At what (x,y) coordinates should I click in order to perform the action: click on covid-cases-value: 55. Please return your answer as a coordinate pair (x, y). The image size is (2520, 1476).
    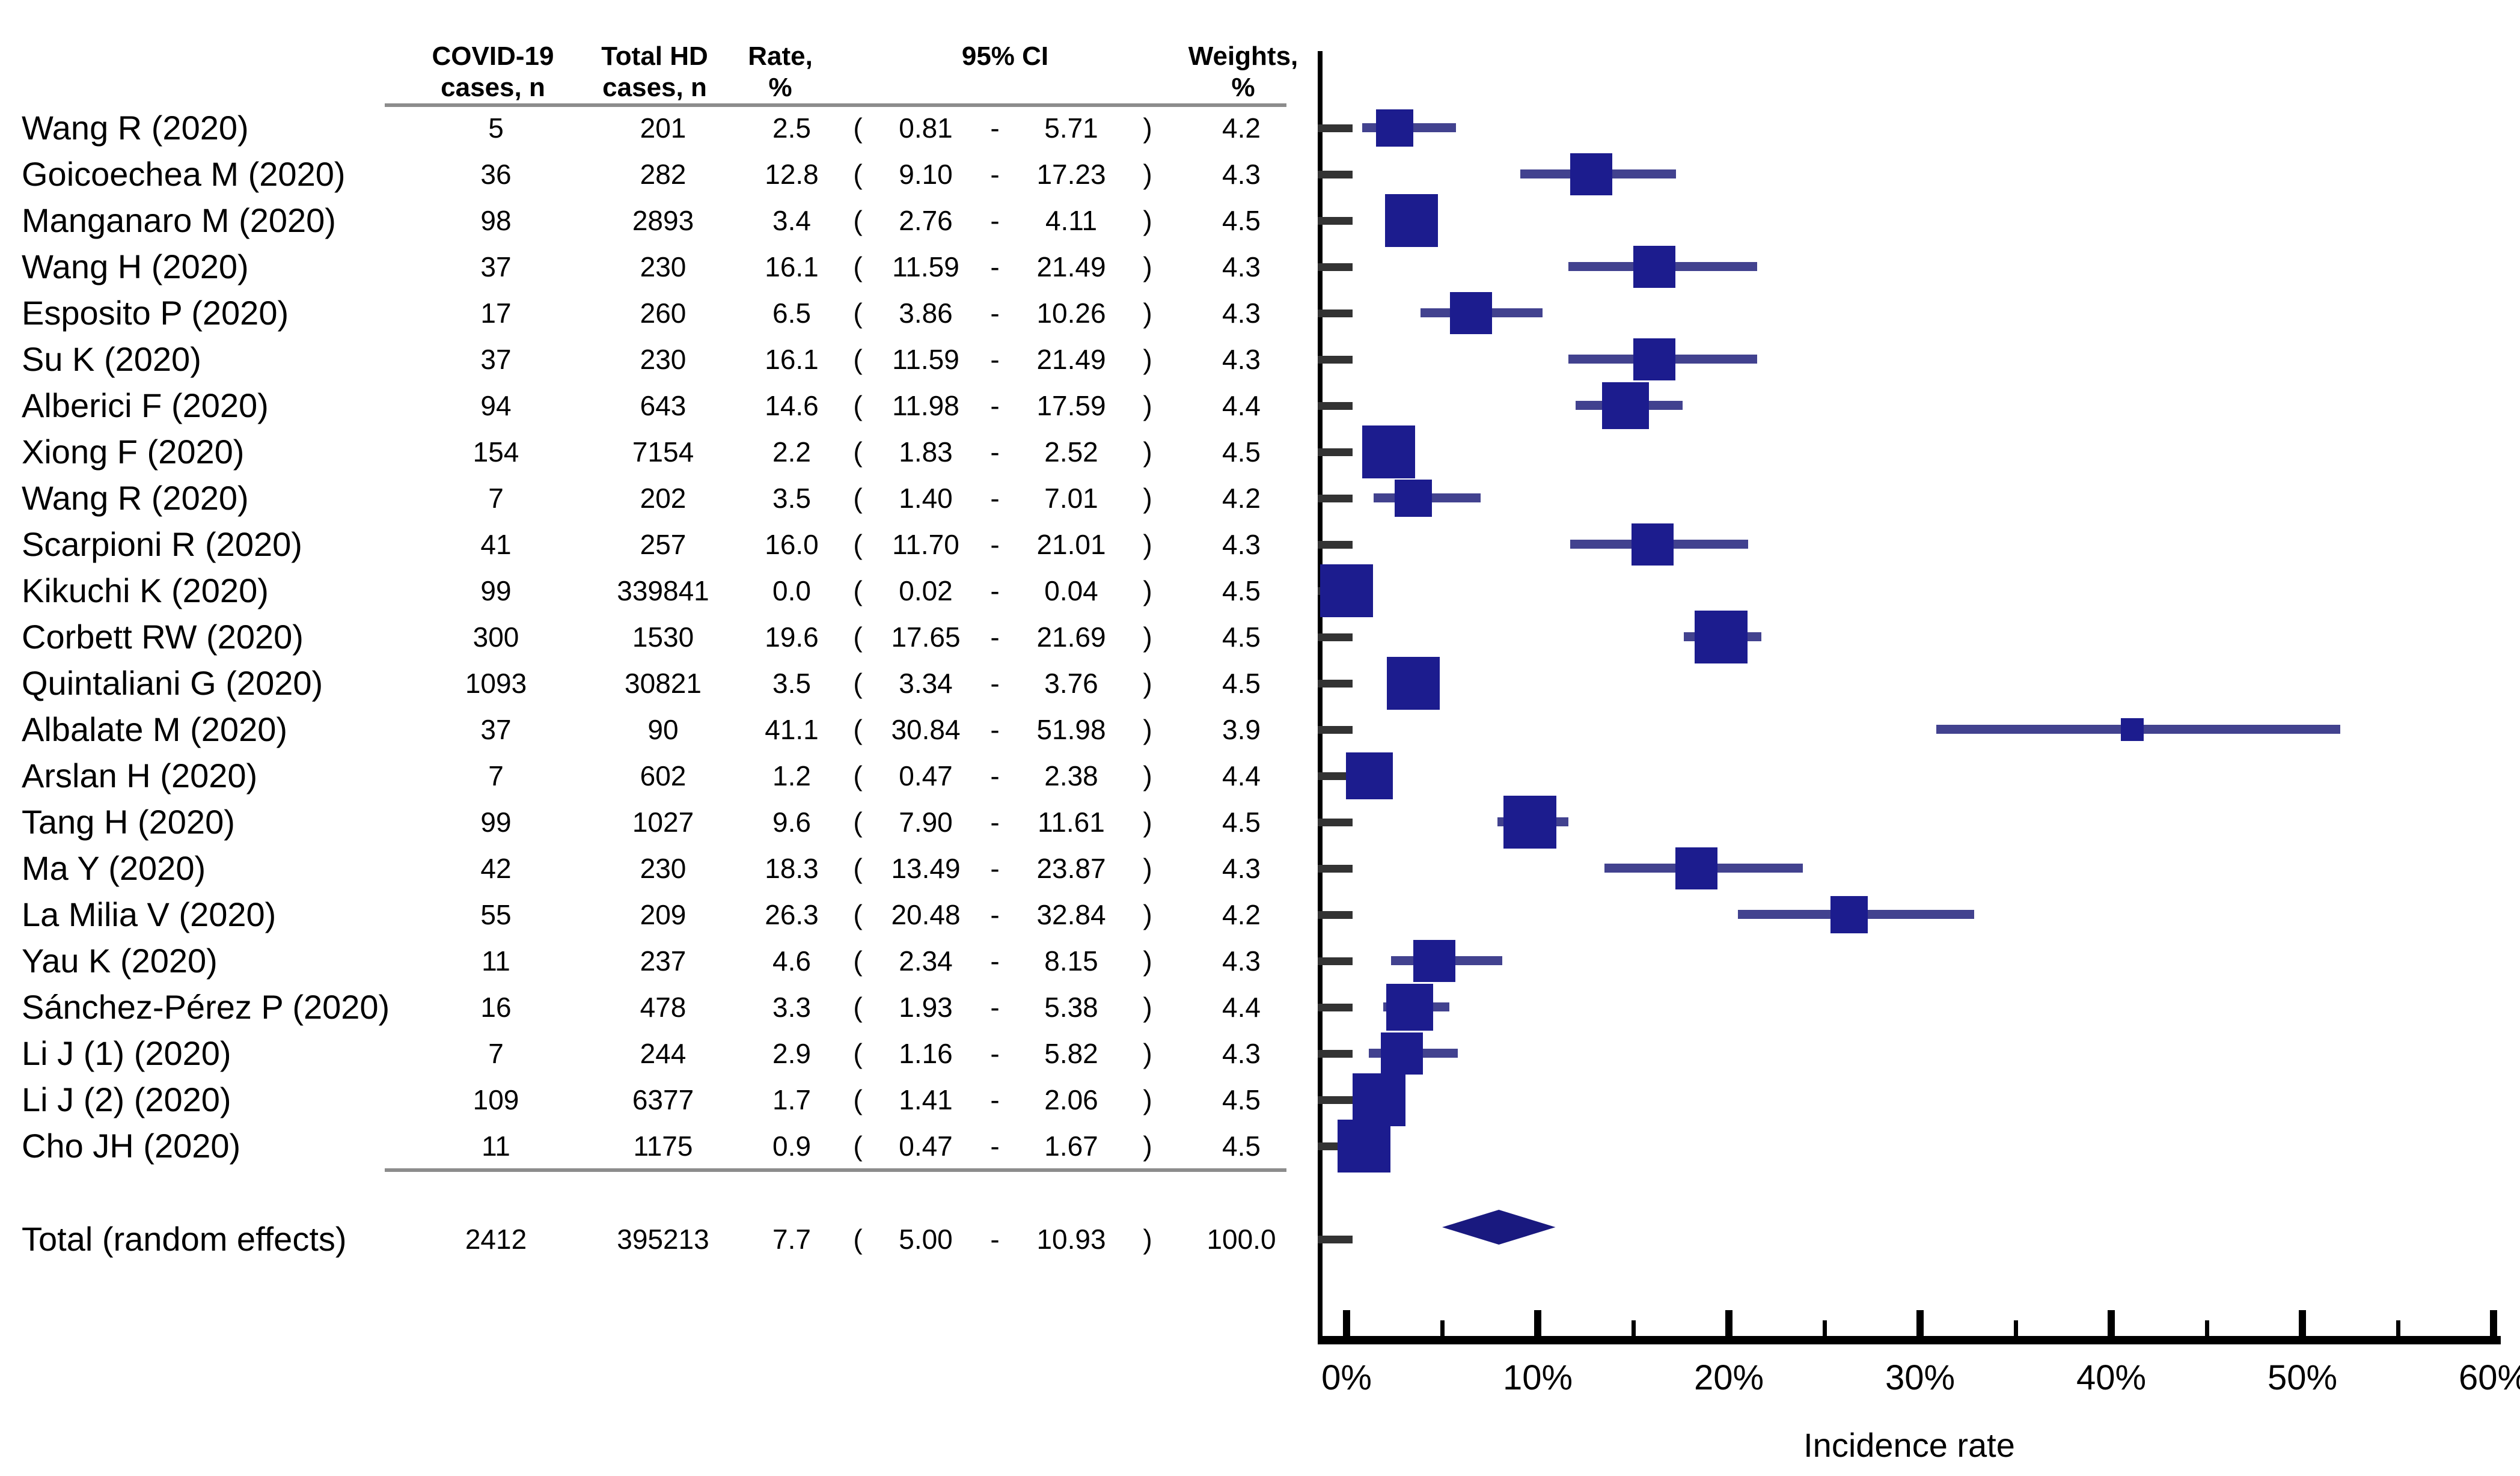
    Looking at the image, I should click on (496, 914).